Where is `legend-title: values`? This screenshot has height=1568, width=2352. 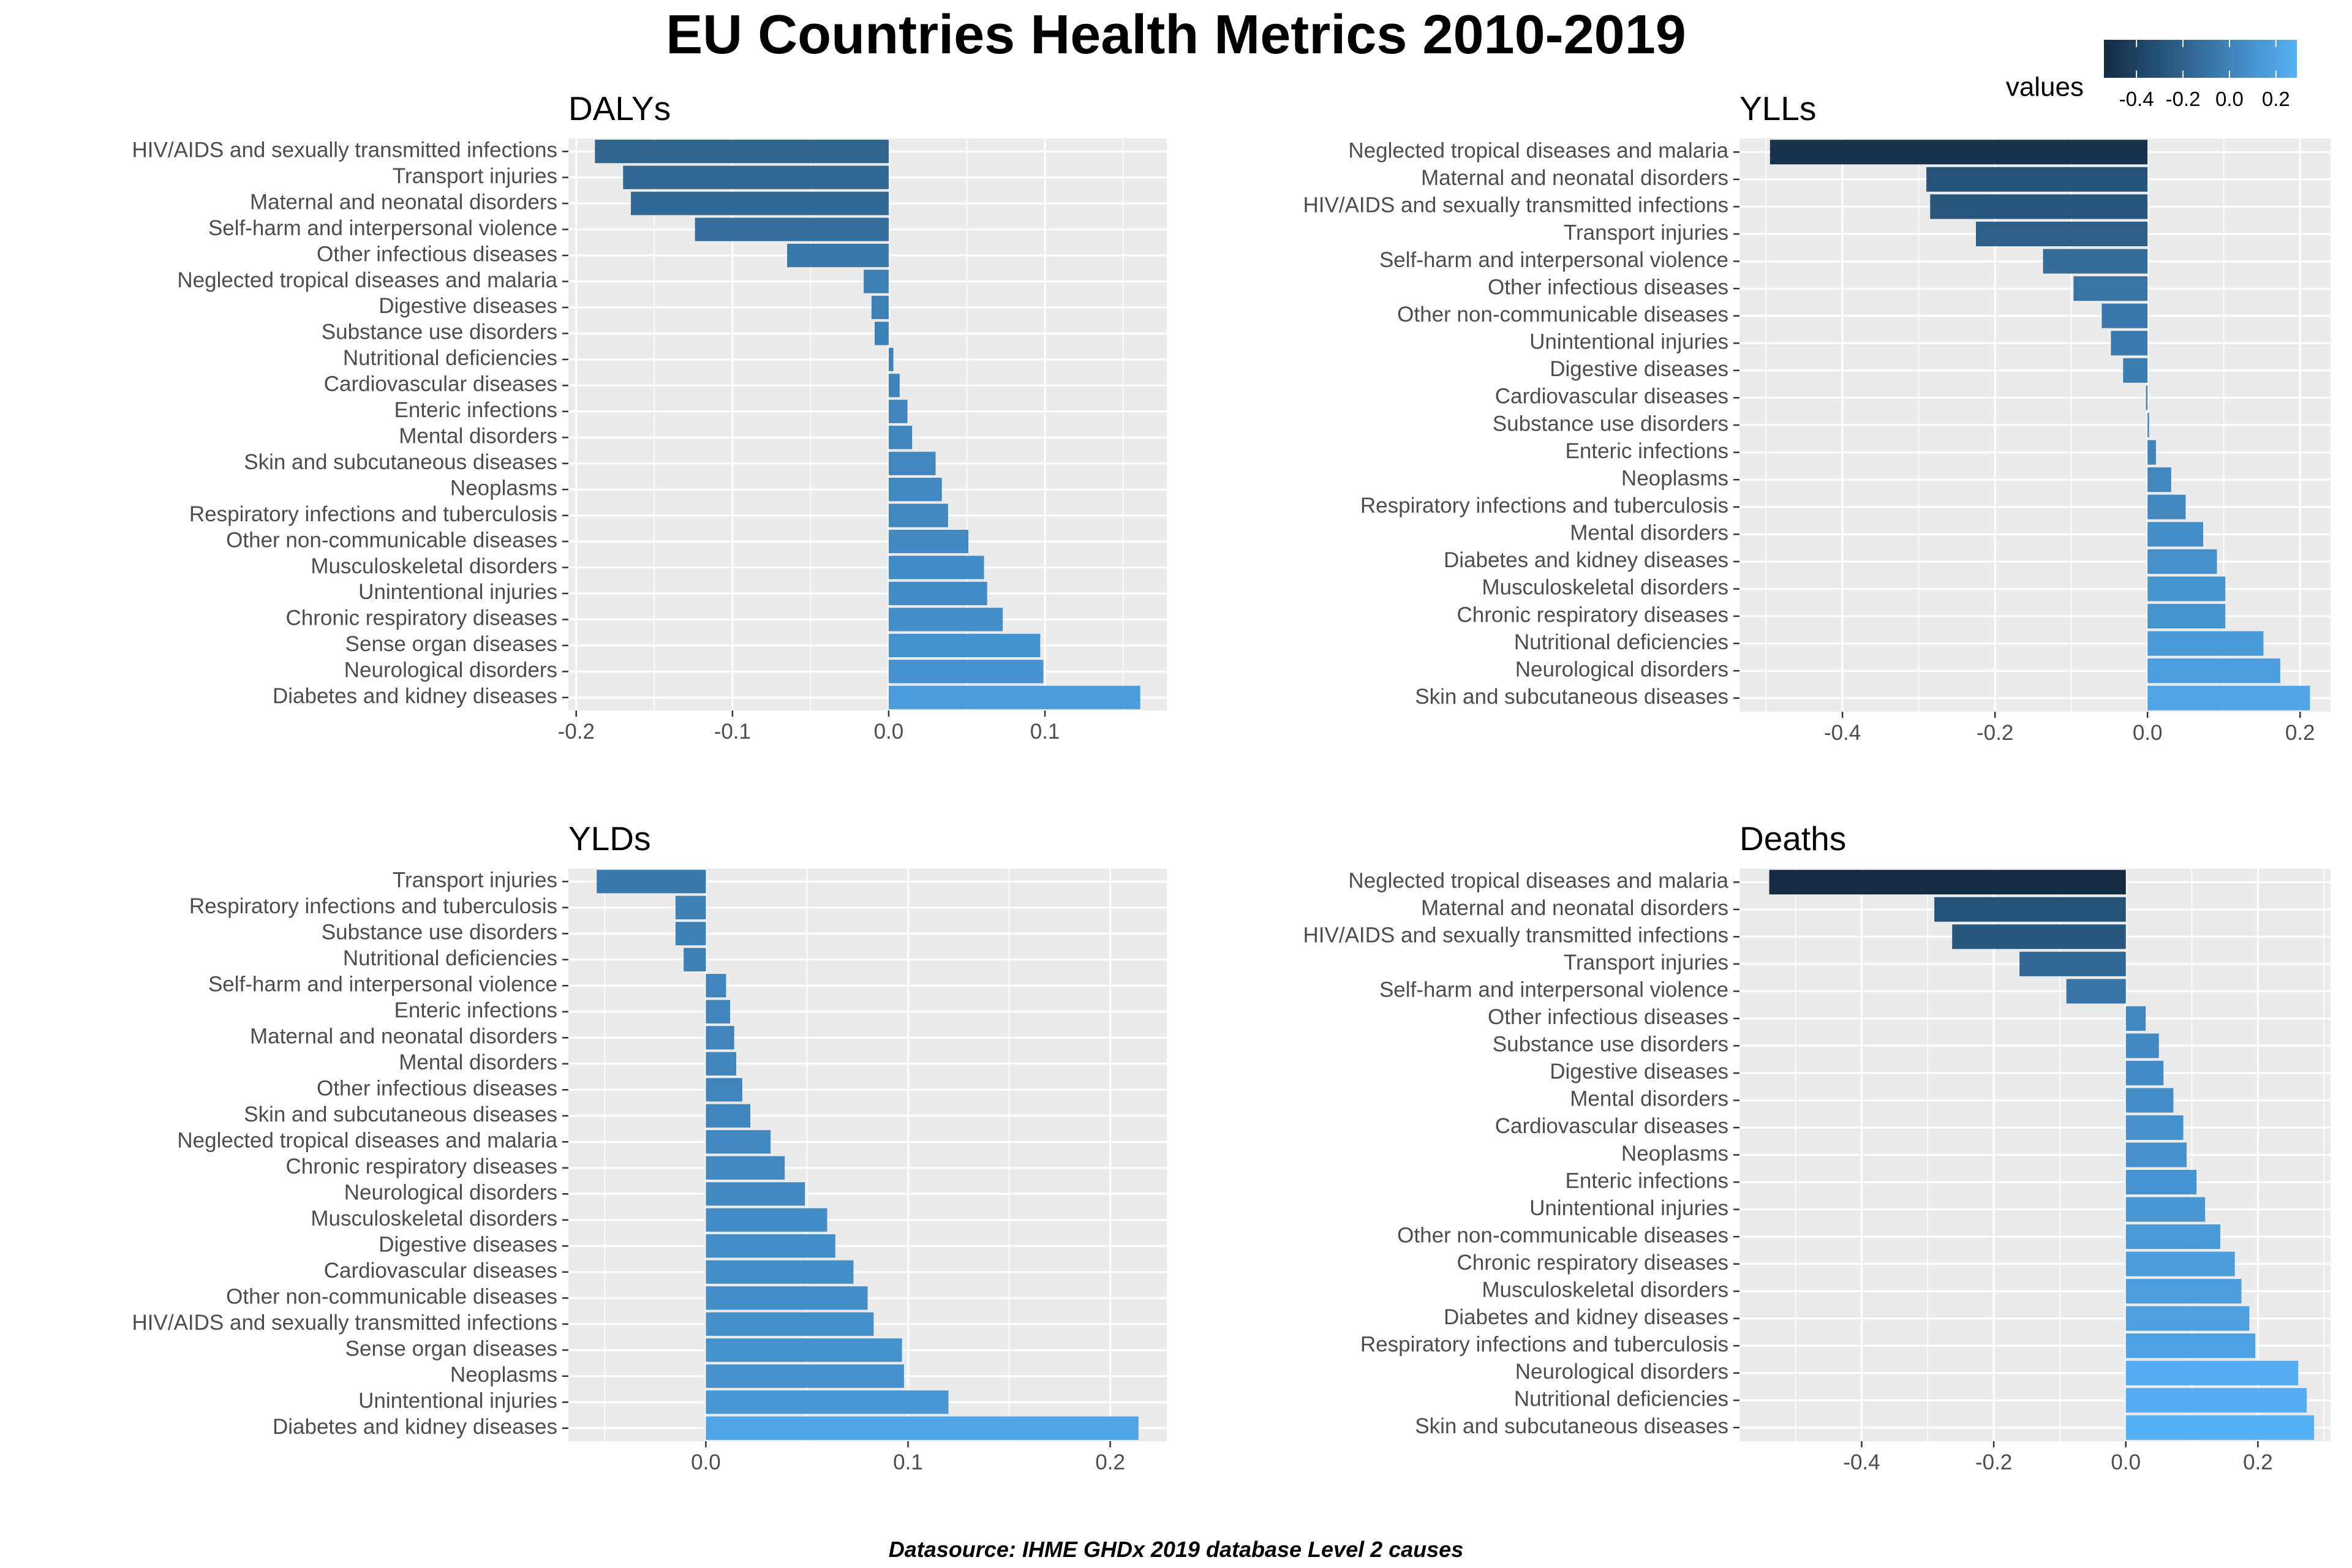 legend-title: values is located at coordinates (2045, 87).